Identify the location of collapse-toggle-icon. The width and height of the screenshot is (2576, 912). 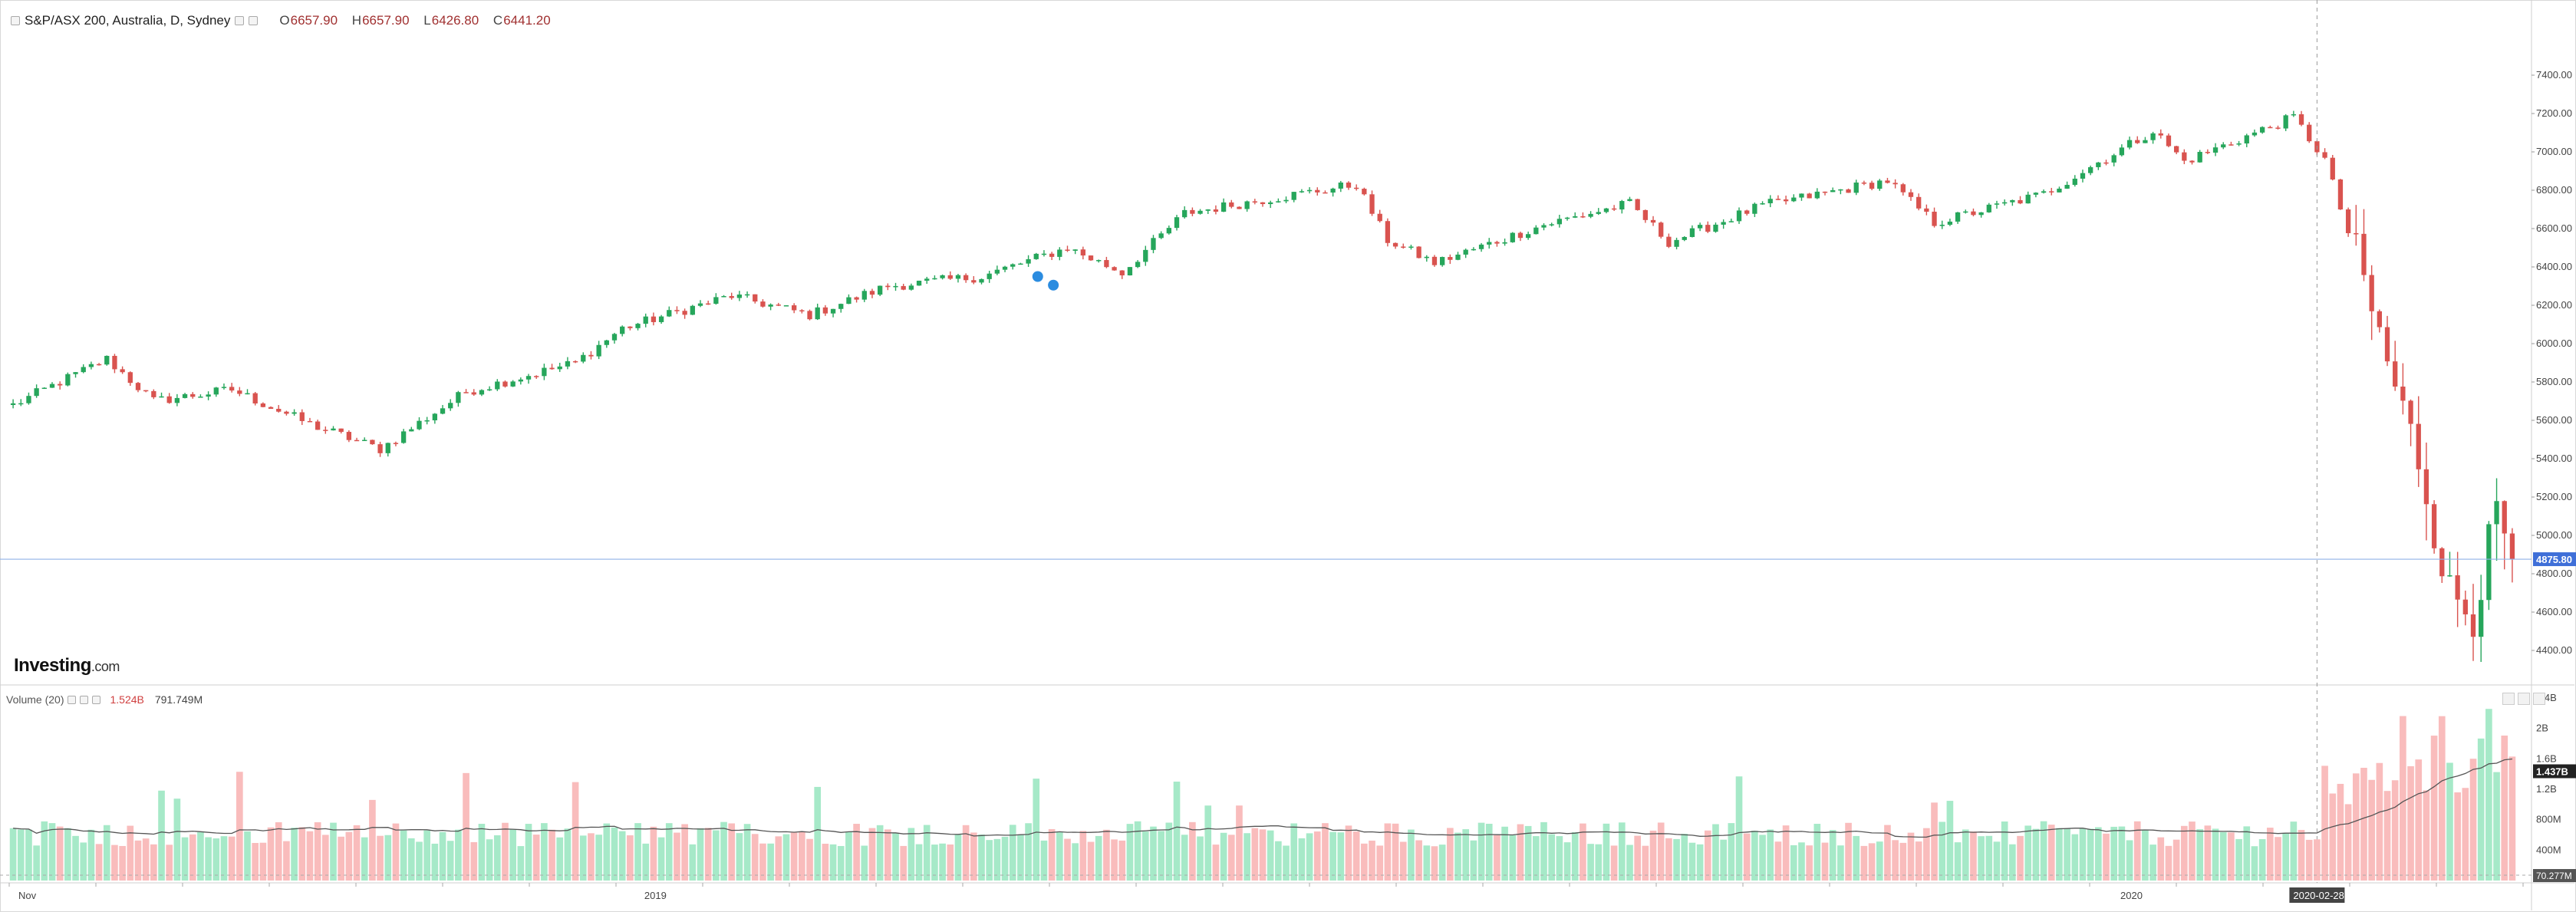
(15, 20).